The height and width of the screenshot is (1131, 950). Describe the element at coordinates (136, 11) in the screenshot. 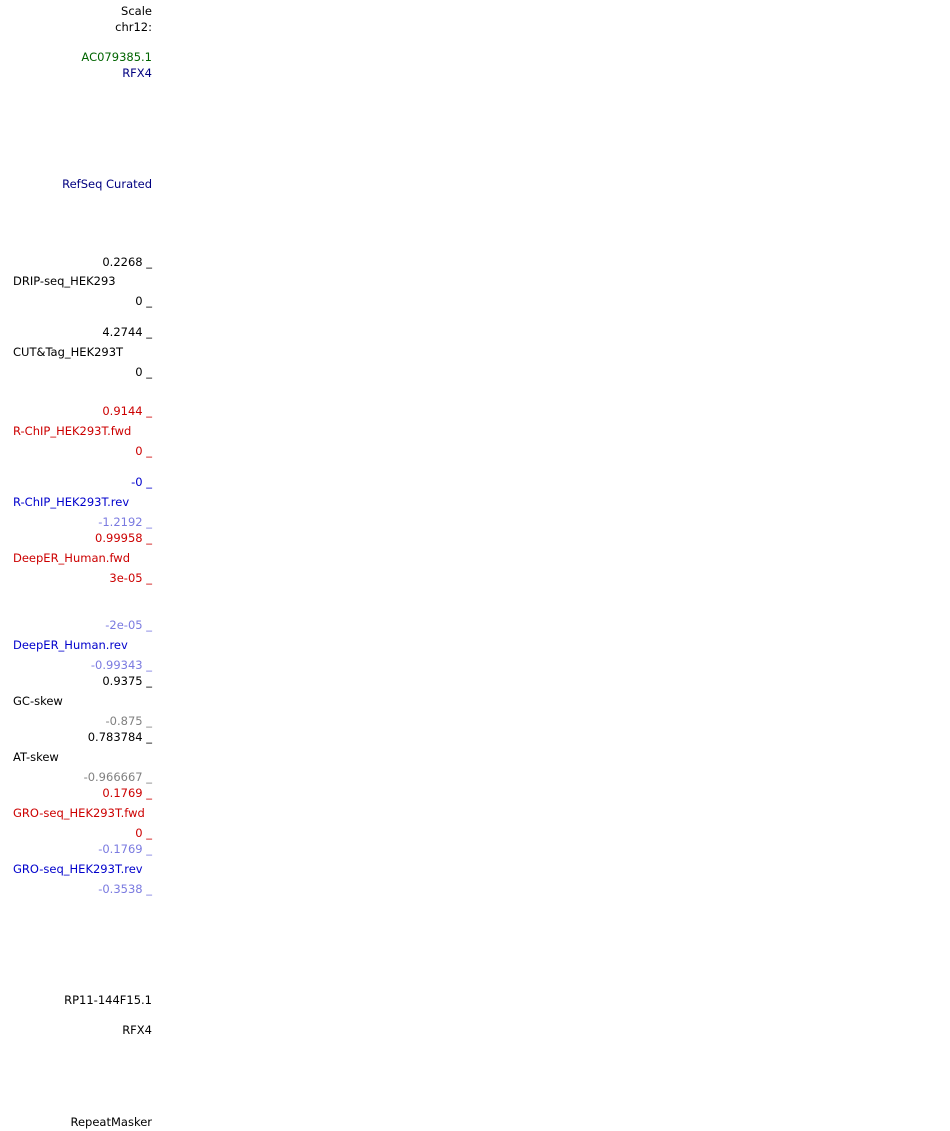

I see `scale-label: Scale` at that location.